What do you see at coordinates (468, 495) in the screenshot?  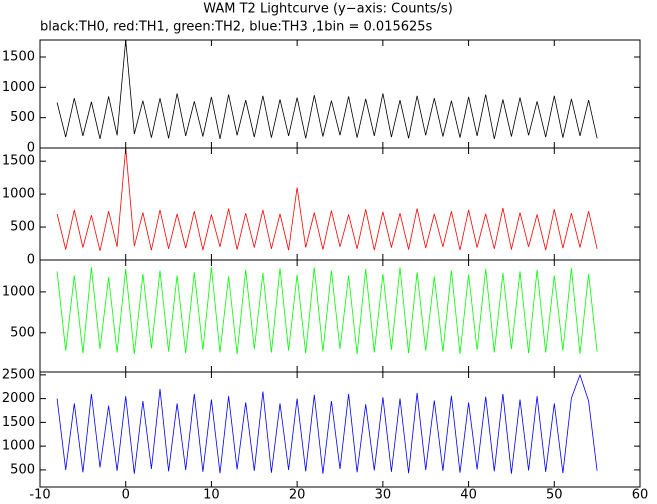 I see `x-tick-label: 40` at bounding box center [468, 495].